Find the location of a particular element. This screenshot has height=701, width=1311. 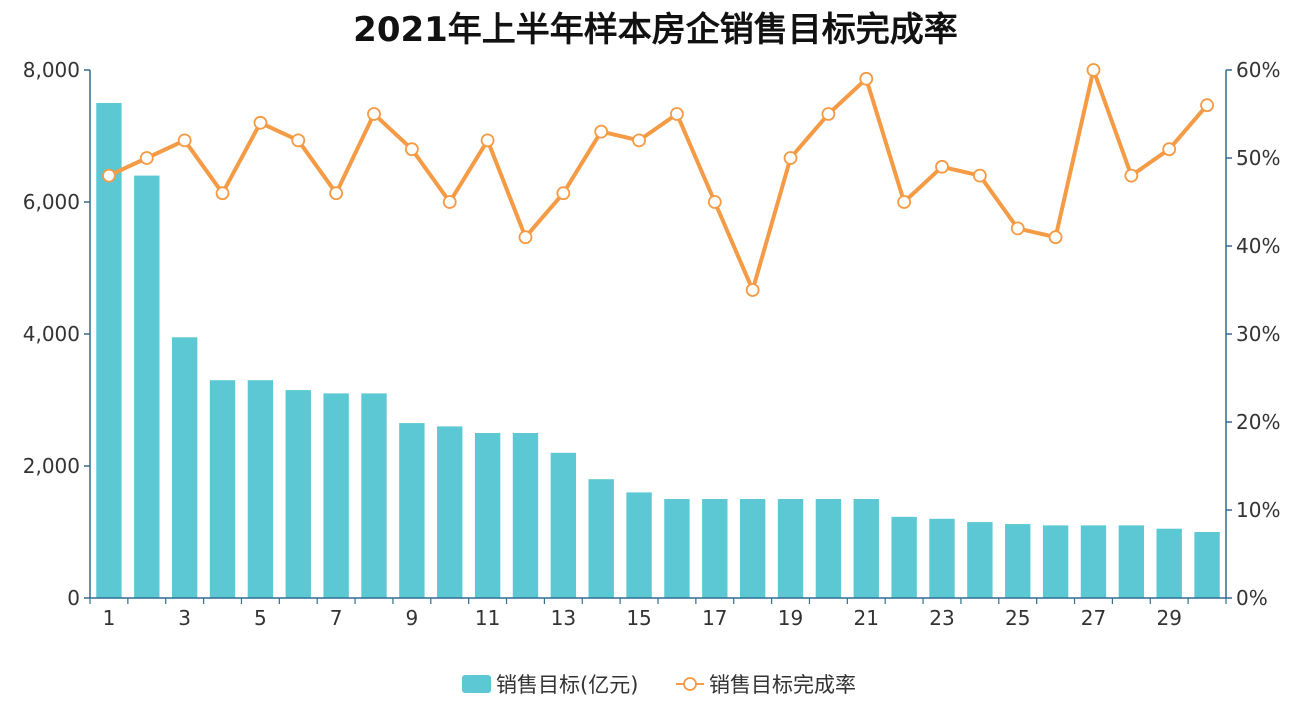

left-tick-label: 4,000 is located at coordinates (51, 334).